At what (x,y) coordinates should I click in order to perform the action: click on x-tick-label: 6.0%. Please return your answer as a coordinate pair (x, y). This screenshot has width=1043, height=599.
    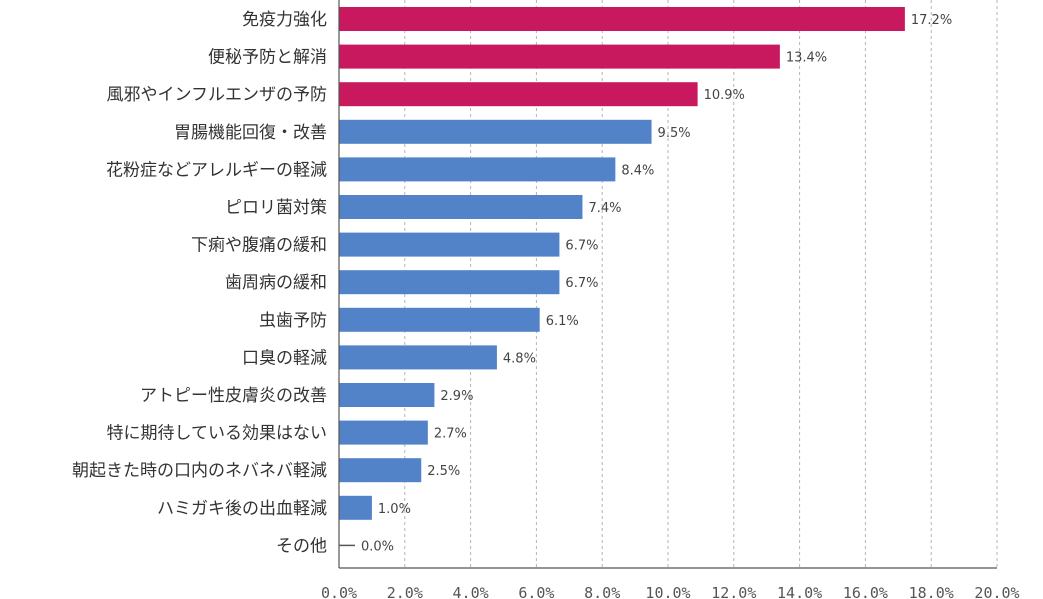
    Looking at the image, I should click on (536, 591).